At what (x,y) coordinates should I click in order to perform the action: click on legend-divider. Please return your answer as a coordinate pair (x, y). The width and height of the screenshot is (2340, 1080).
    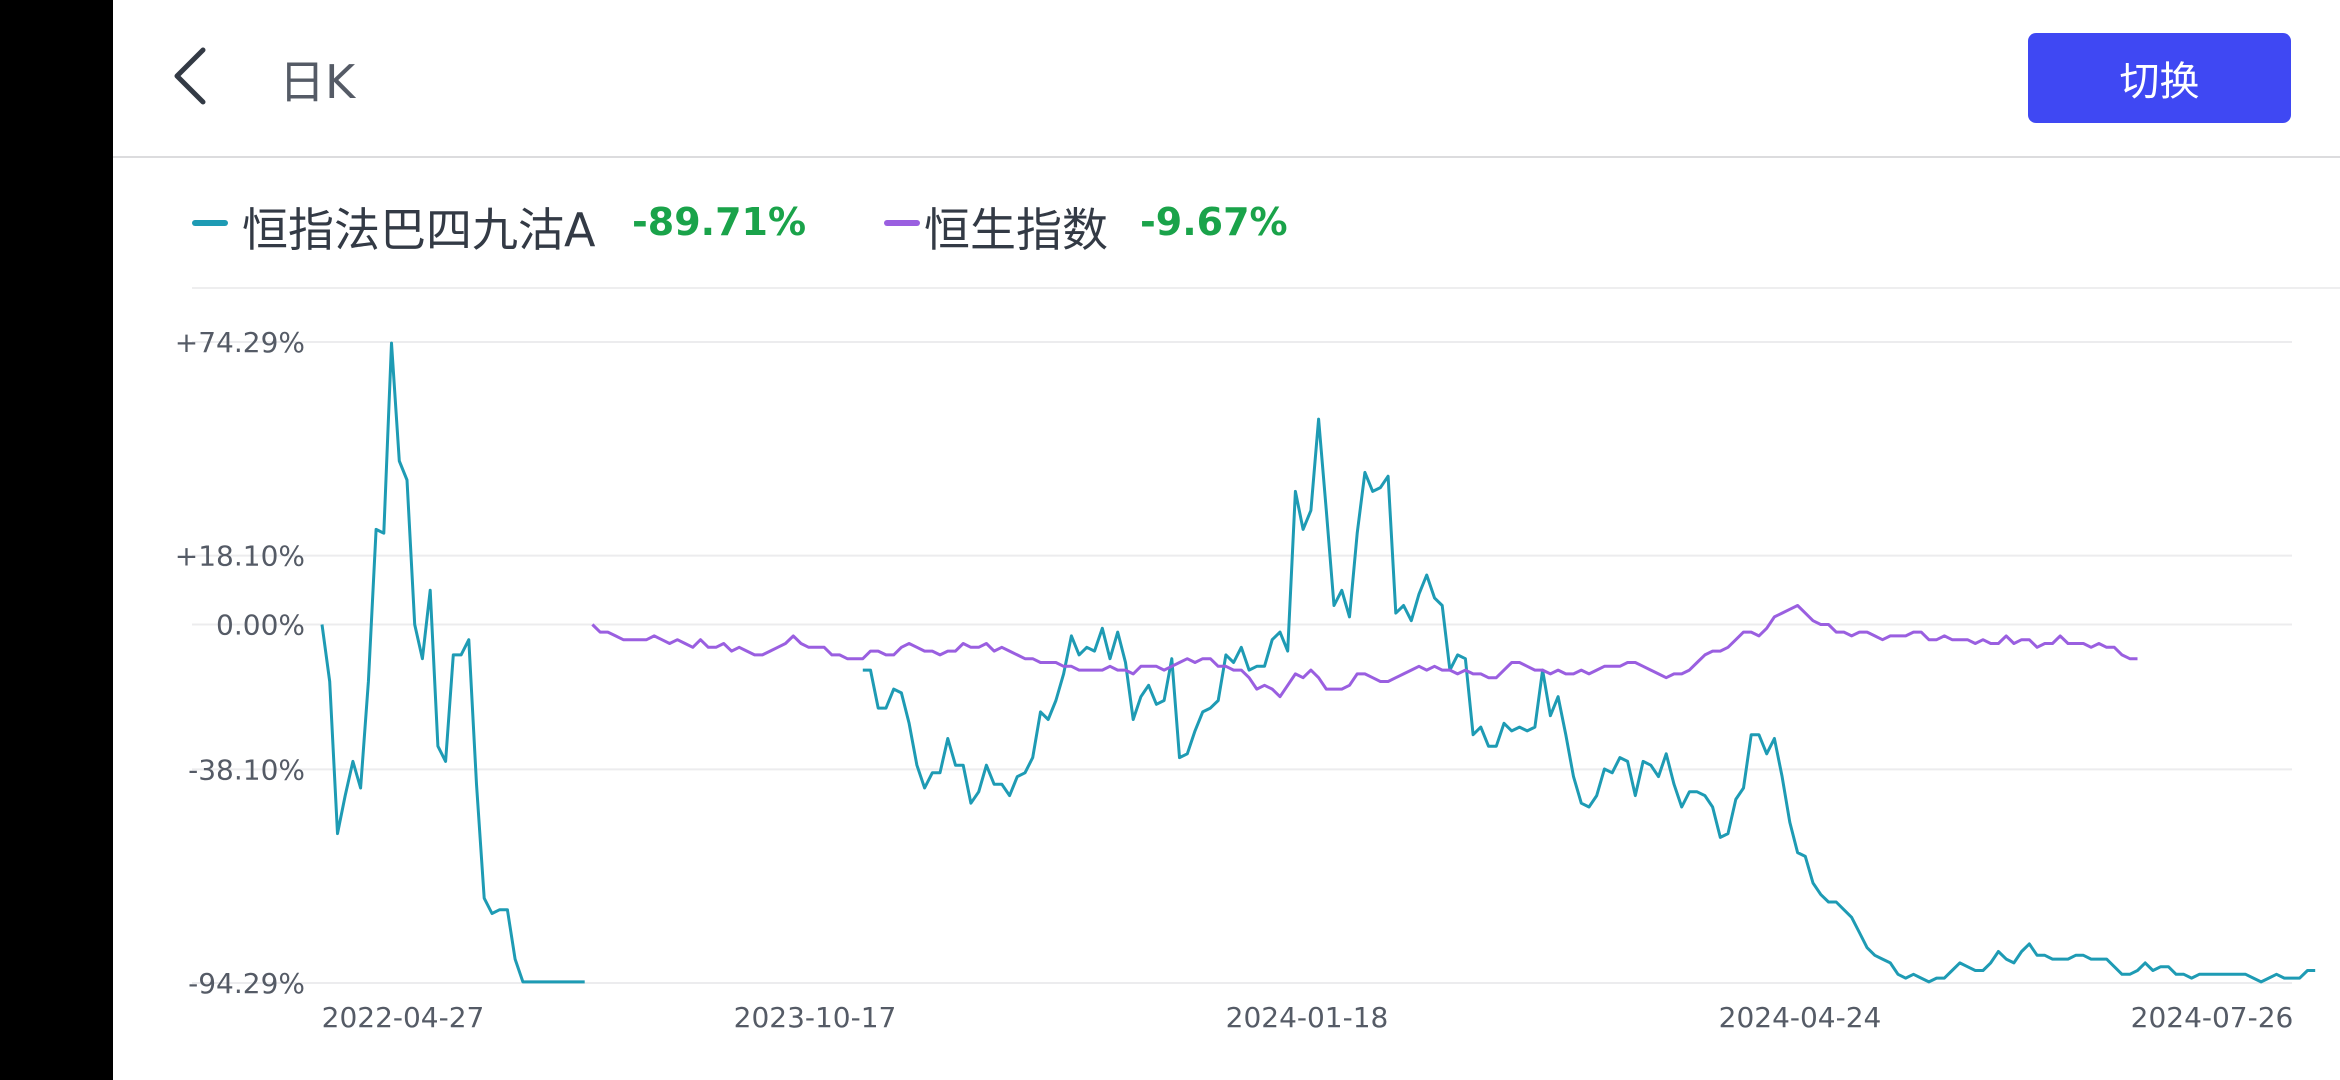
    Looking at the image, I should click on (1266, 288).